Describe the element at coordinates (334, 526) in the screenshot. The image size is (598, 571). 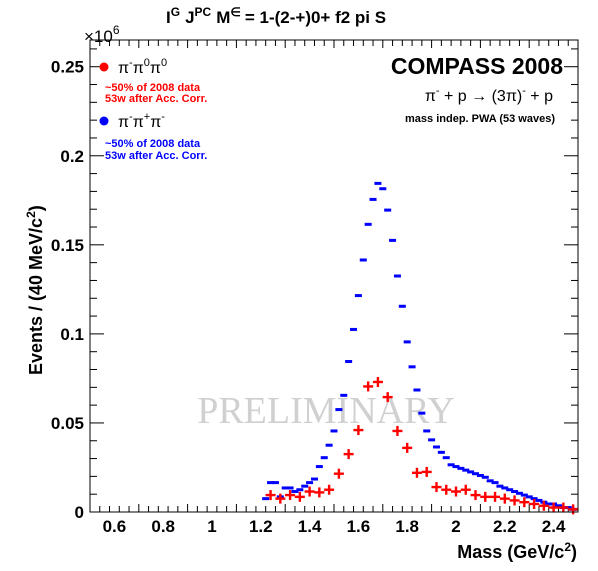
I see `x-tick-labels: 0.6 0.8 1 1.2 1.4 1.6 1.8 2 2.2 2.4` at that location.